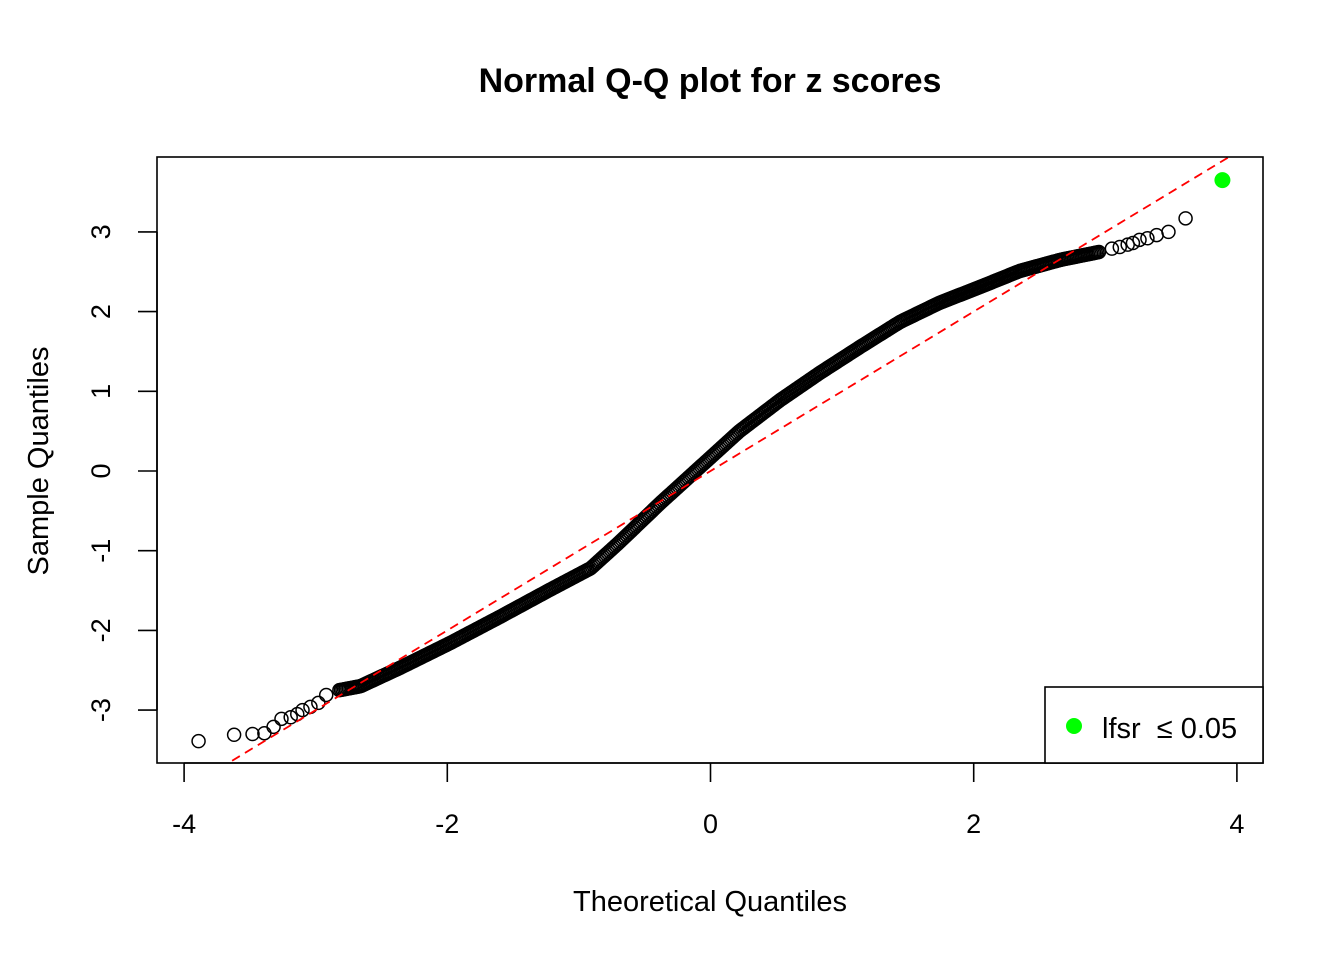 The height and width of the screenshot is (965, 1344). Describe the element at coordinates (101, 630) in the screenshot. I see `y-tick-label: -2` at that location.